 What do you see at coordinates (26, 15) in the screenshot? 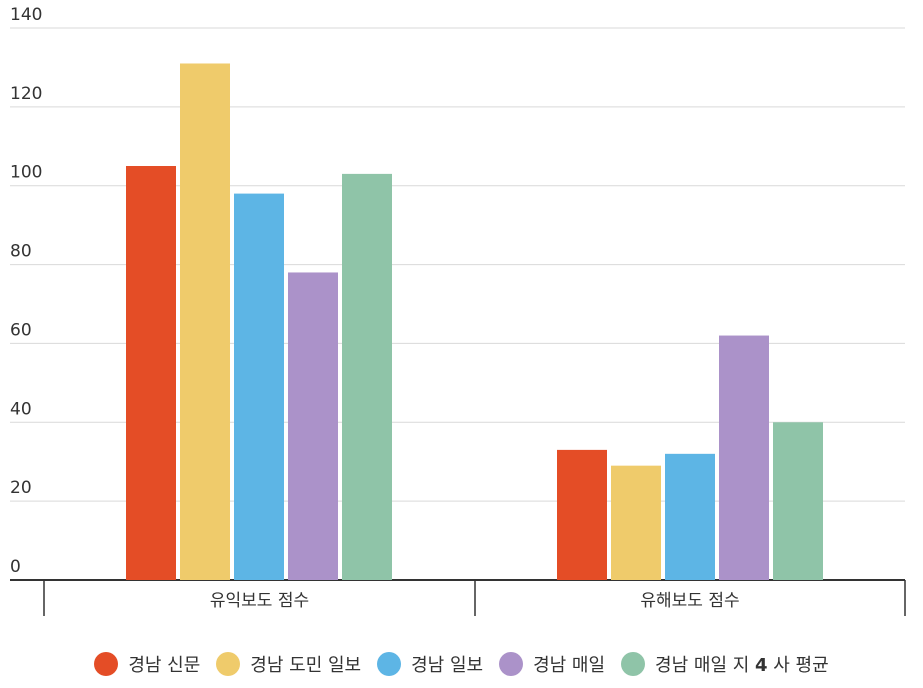
I see `y-tick-label: 140` at bounding box center [26, 15].